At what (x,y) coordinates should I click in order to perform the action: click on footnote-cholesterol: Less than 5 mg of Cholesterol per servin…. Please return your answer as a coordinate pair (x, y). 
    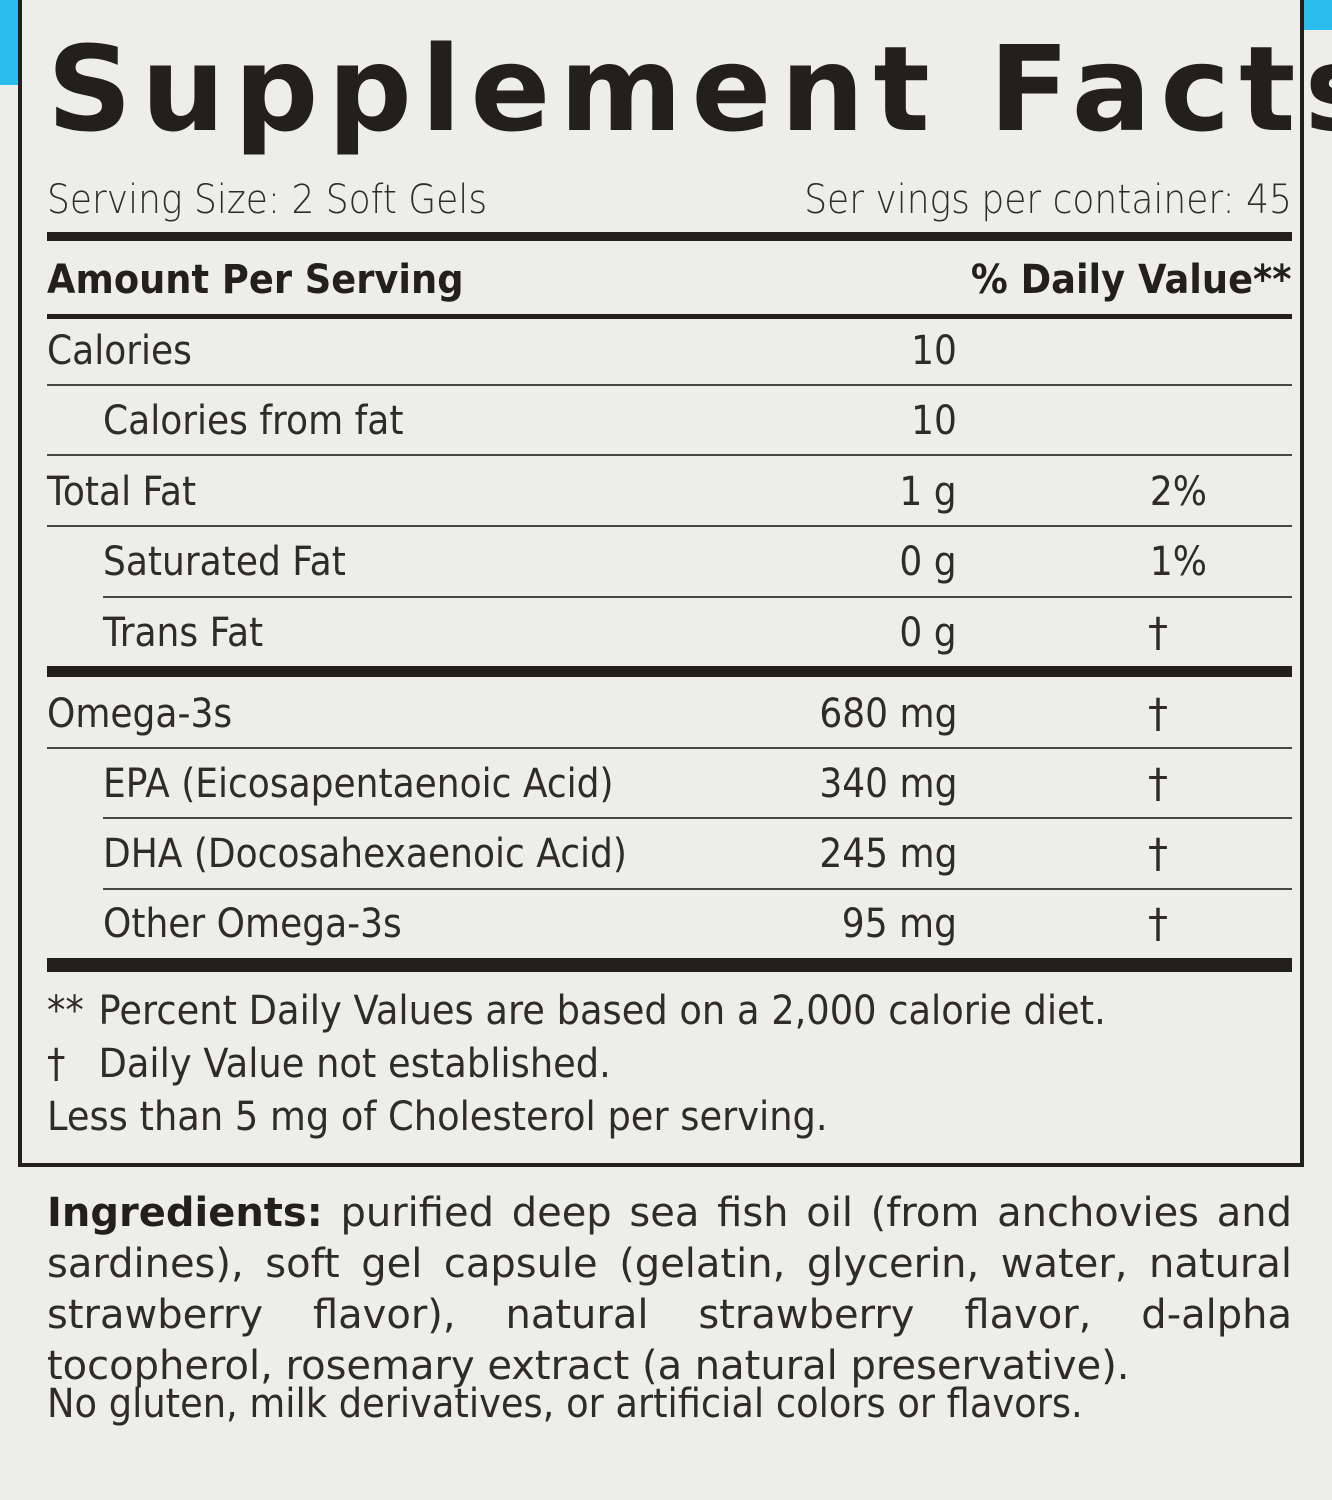
    Looking at the image, I should click on (437, 1117).